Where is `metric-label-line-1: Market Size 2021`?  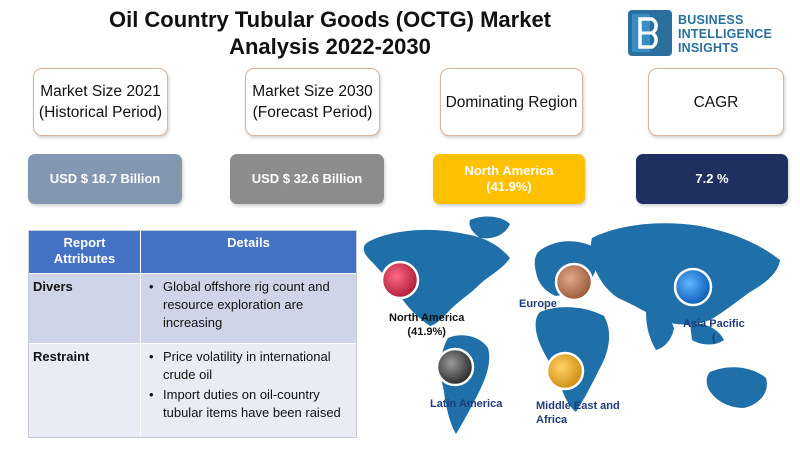 metric-label-line-1: Market Size 2021 is located at coordinates (100, 91).